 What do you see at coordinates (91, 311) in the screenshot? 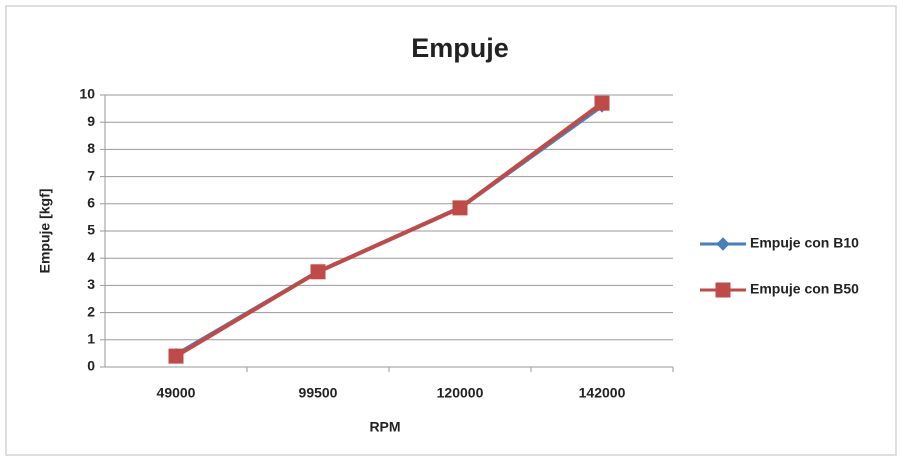
I see `y-tick-label: 2` at bounding box center [91, 311].